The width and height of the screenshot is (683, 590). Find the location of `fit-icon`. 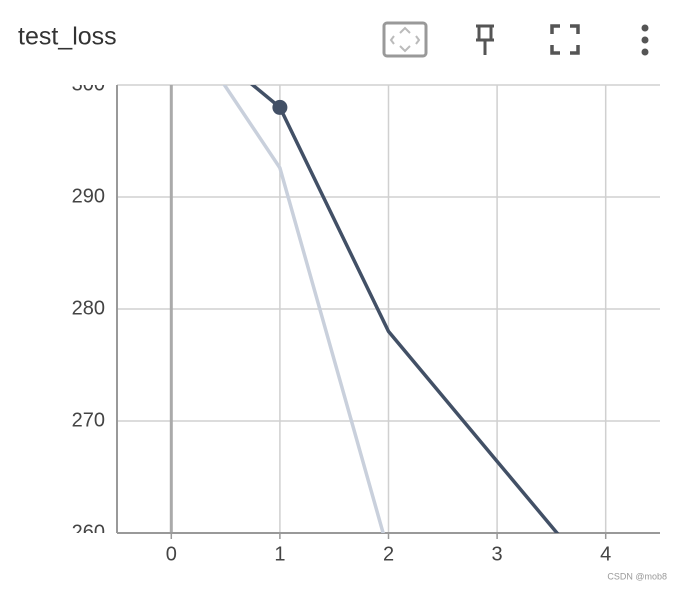

fit-icon is located at coordinates (405, 39).